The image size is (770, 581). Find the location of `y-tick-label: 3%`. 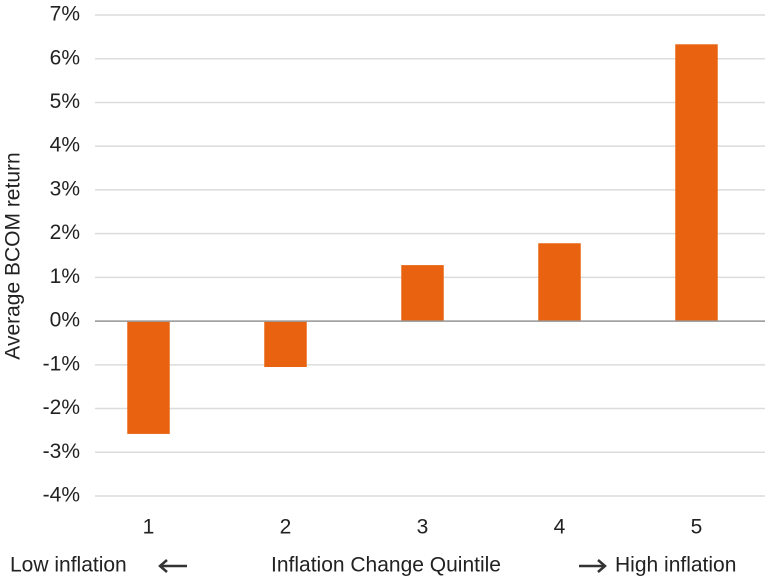

y-tick-label: 3% is located at coordinates (65, 188).